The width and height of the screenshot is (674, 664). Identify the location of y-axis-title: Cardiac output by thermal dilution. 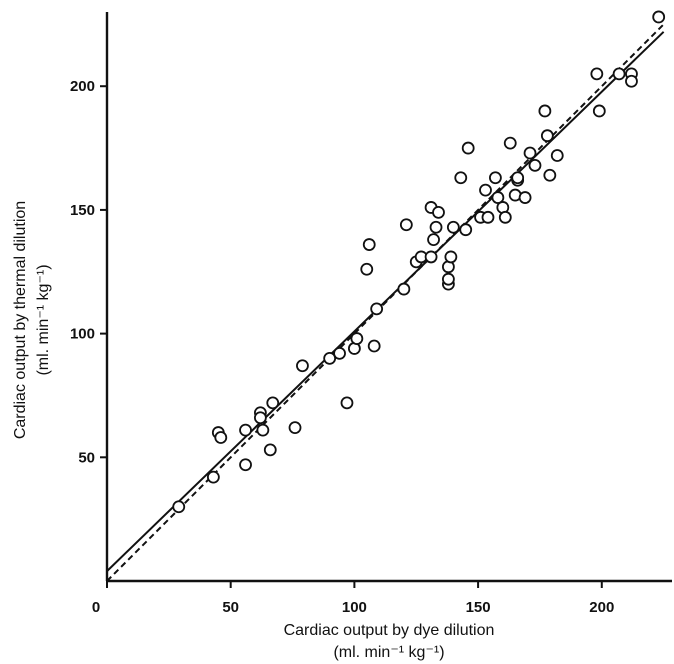
(20, 320).